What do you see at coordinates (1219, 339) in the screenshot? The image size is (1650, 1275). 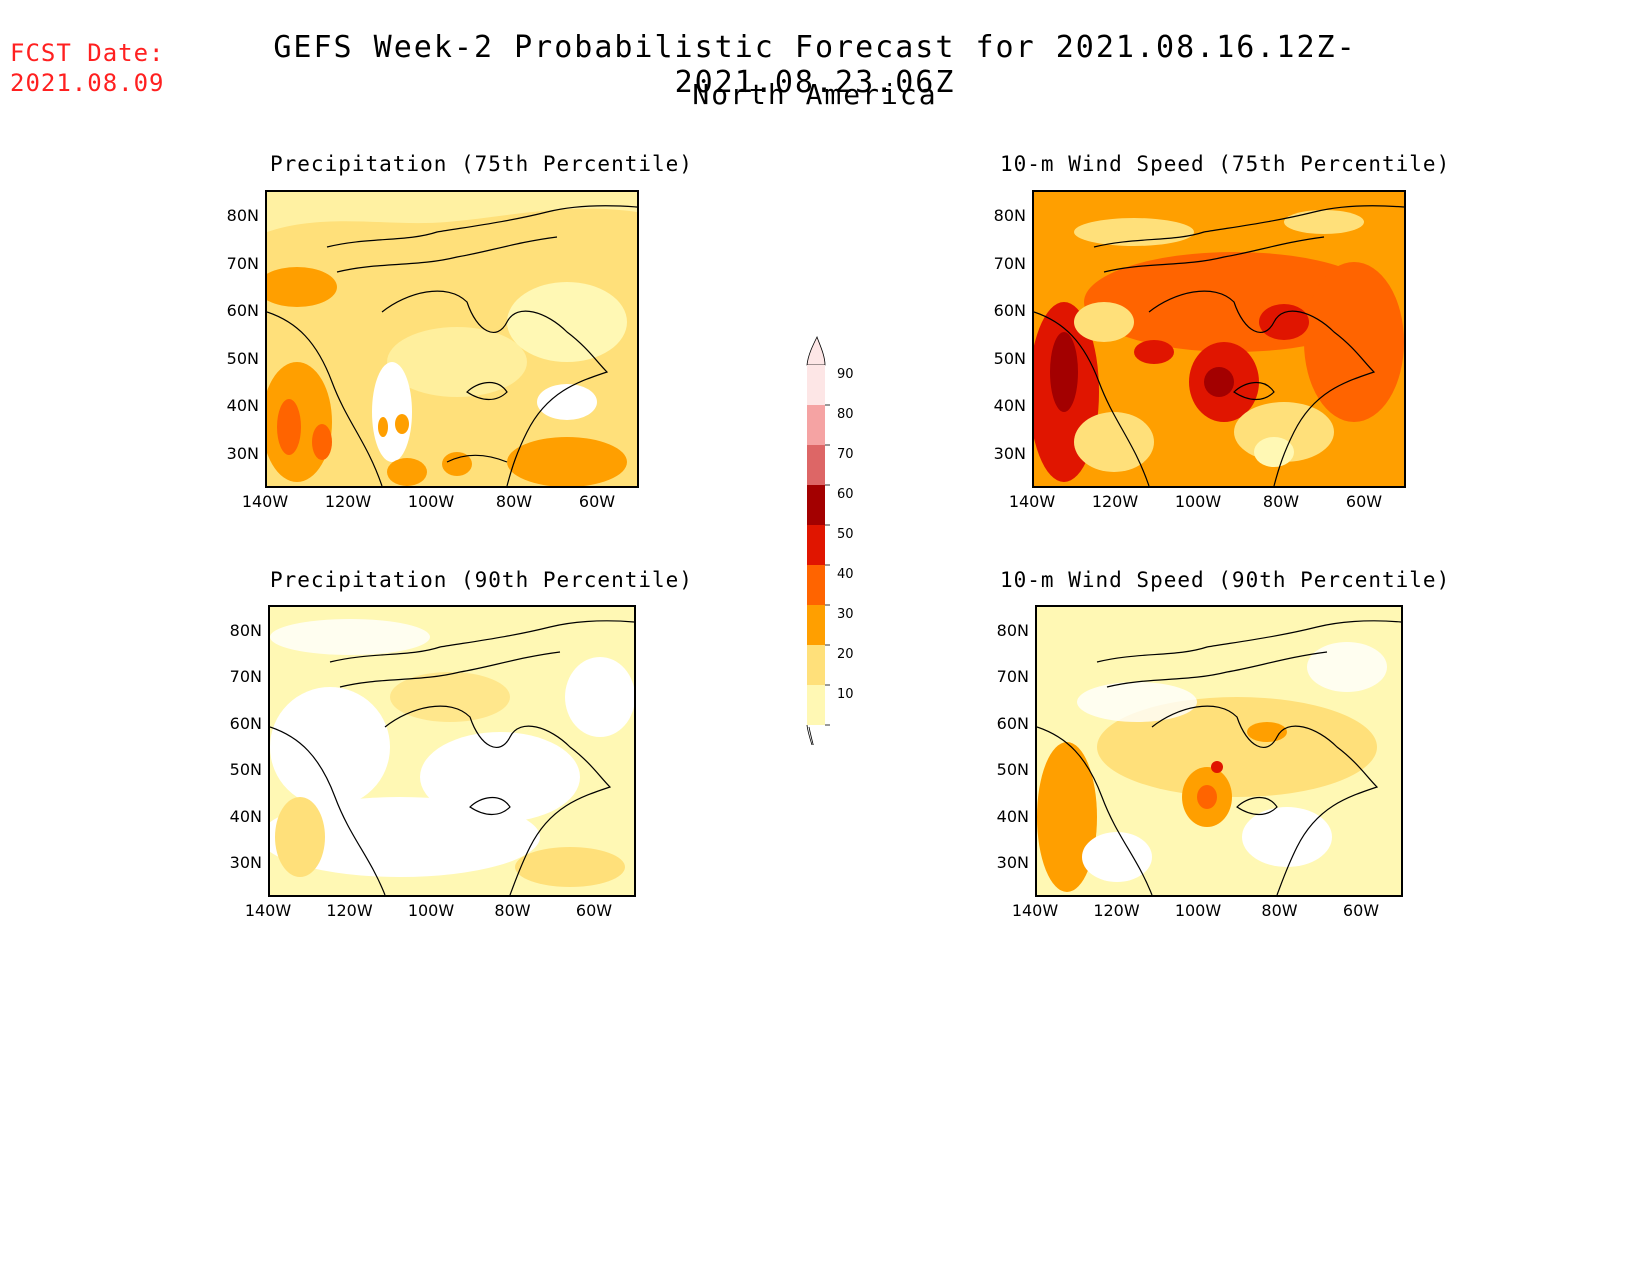 I see `map-wind75` at bounding box center [1219, 339].